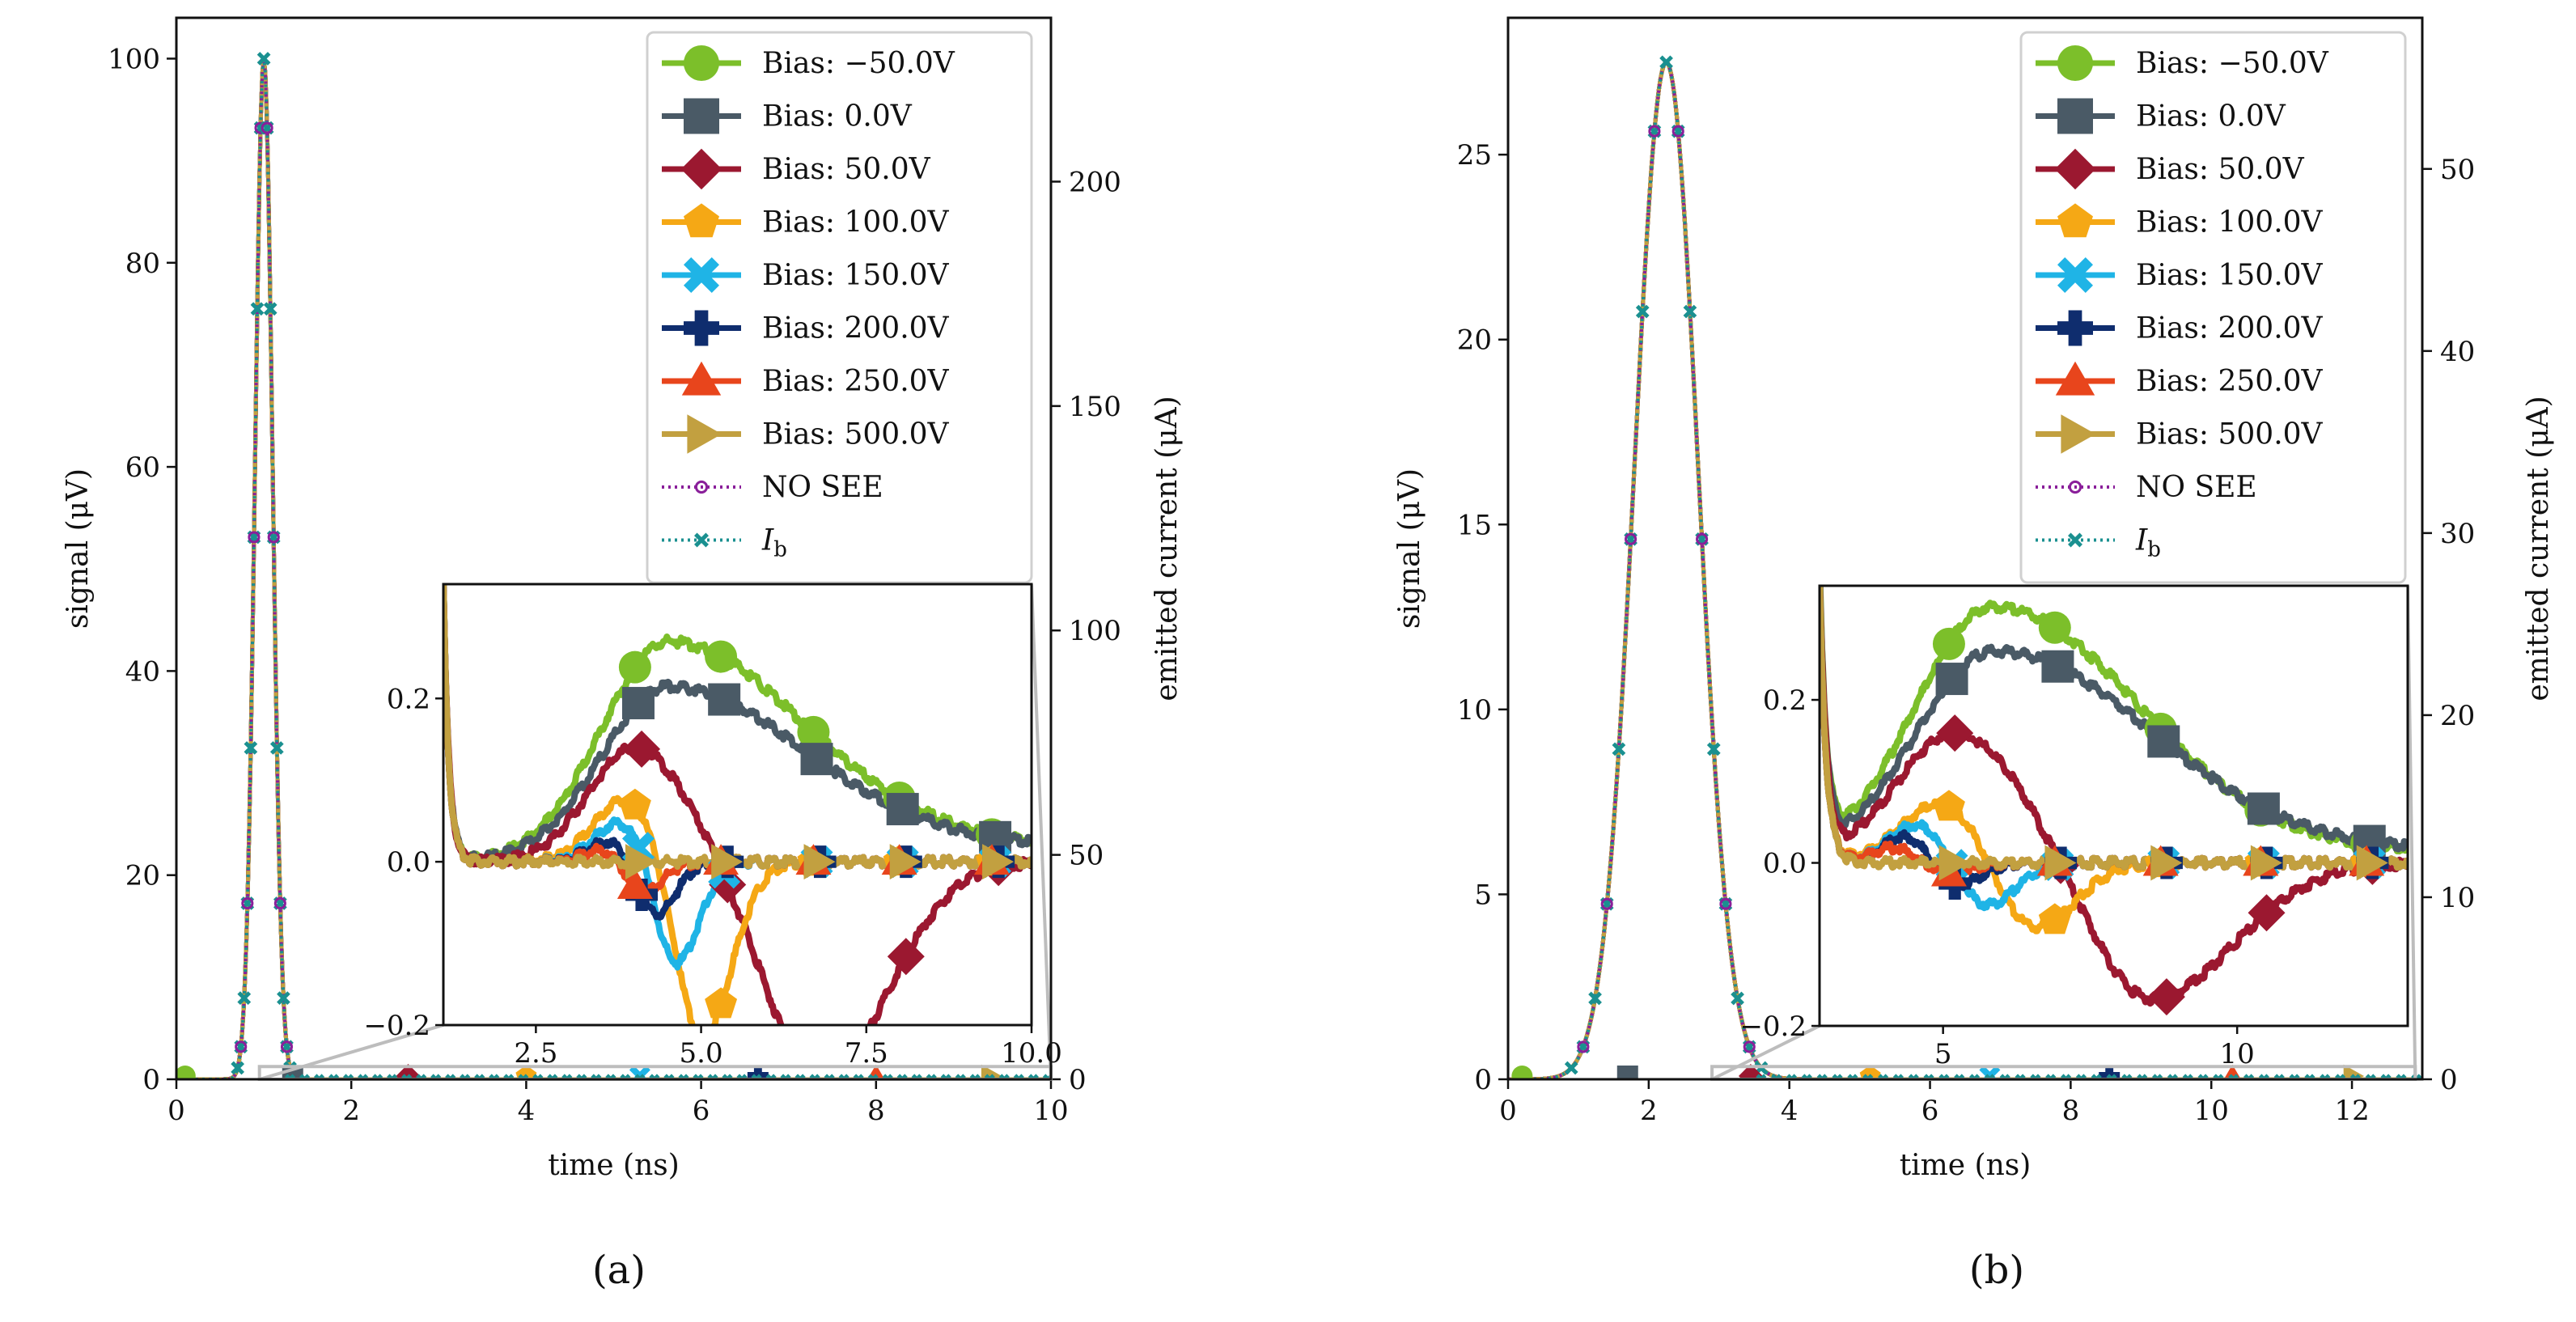 The image size is (2576, 1322). What do you see at coordinates (724, 543) in the screenshot?
I see `legend-entry: Ib` at bounding box center [724, 543].